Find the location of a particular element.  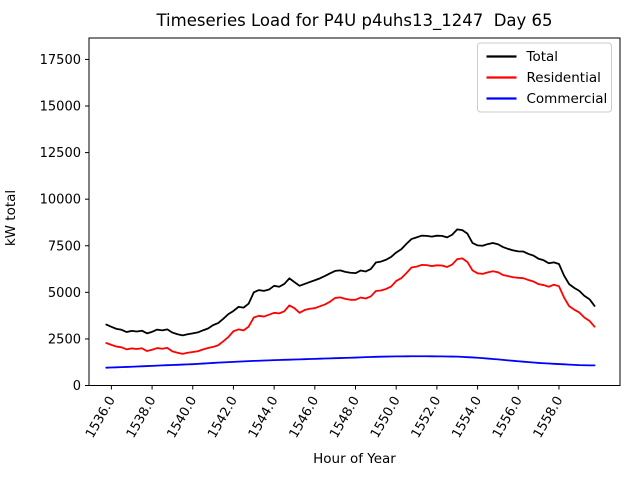

x-tick-label: 1548.0 is located at coordinates (345, 417).